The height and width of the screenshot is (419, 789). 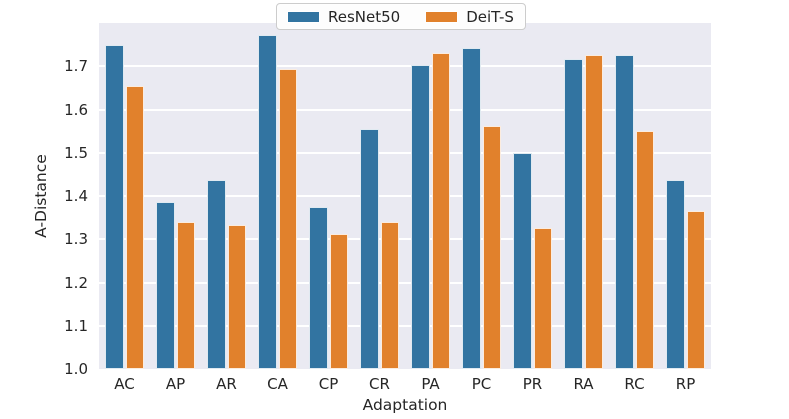 What do you see at coordinates (685, 384) in the screenshot?
I see `x-tick-label-rp: RP` at bounding box center [685, 384].